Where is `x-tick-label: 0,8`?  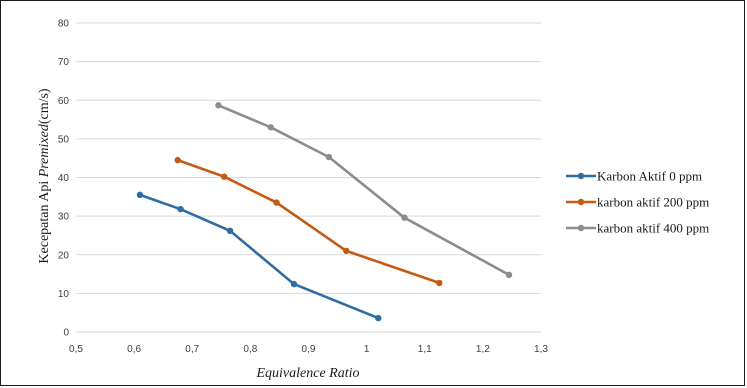
x-tick-label: 0,8 is located at coordinates (250, 349).